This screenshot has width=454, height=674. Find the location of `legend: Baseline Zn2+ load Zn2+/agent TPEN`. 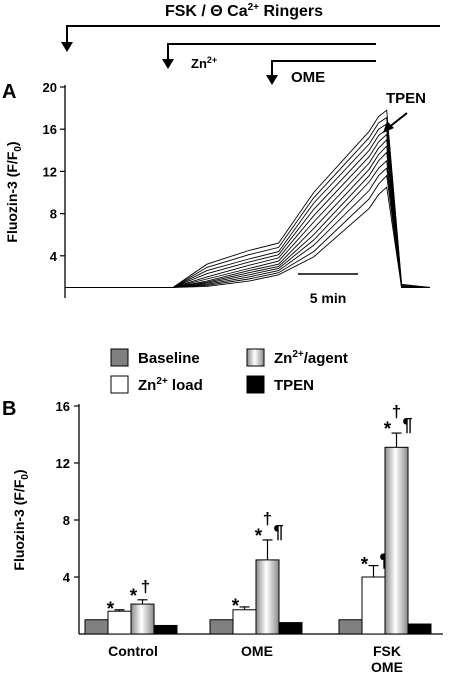

legend: Baseline Zn2+ load Zn2+/agent TPEN is located at coordinates (229, 371).